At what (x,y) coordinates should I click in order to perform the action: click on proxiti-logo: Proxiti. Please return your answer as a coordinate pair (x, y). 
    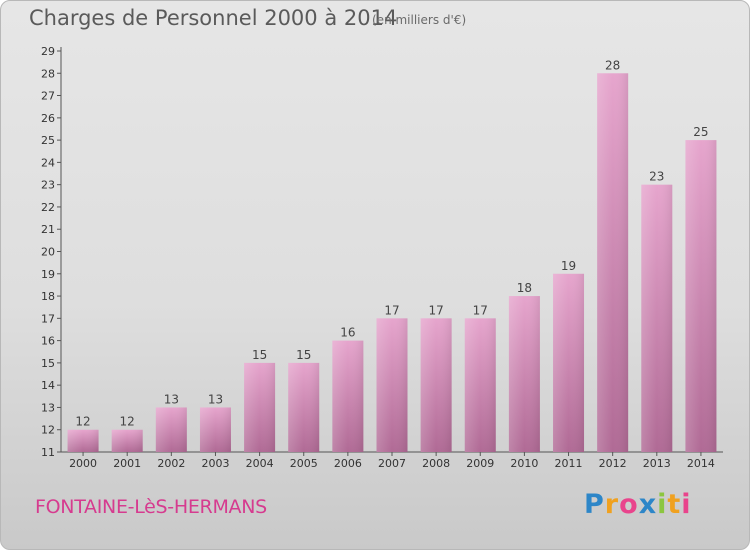
    Looking at the image, I should click on (638, 504).